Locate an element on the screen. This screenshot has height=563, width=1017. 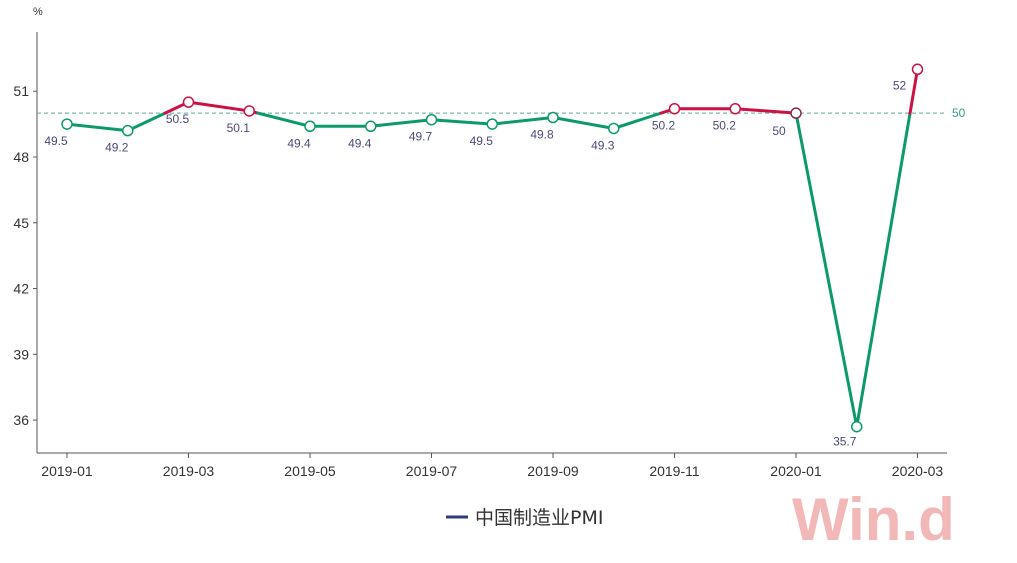
y-tick-label: 51 is located at coordinates (21, 91).